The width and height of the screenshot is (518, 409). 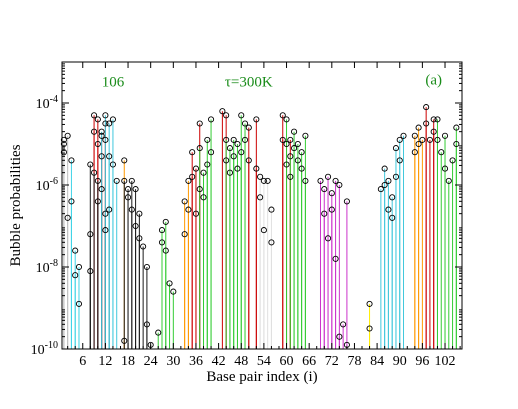 What do you see at coordinates (128, 361) in the screenshot?
I see `x-tick-label: 18` at bounding box center [128, 361].